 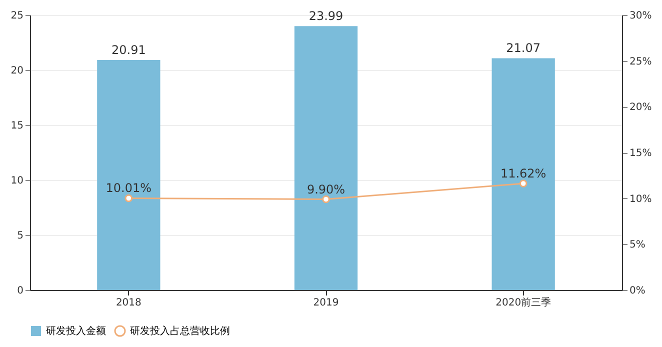 What do you see at coordinates (326, 189) in the screenshot?
I see `data-label: 9.90%` at bounding box center [326, 189].